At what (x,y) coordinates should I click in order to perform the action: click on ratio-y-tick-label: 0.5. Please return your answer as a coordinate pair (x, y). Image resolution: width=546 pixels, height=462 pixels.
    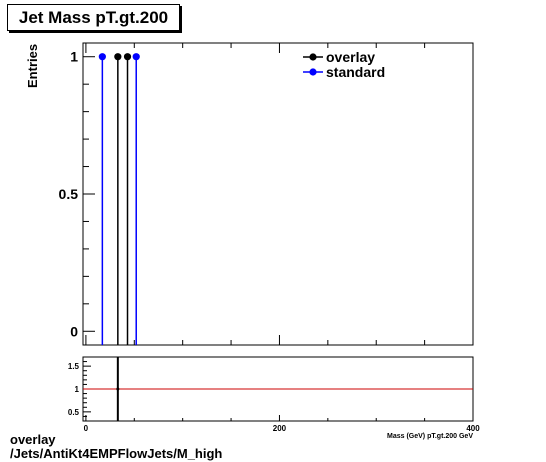
    Looking at the image, I should click on (74, 412).